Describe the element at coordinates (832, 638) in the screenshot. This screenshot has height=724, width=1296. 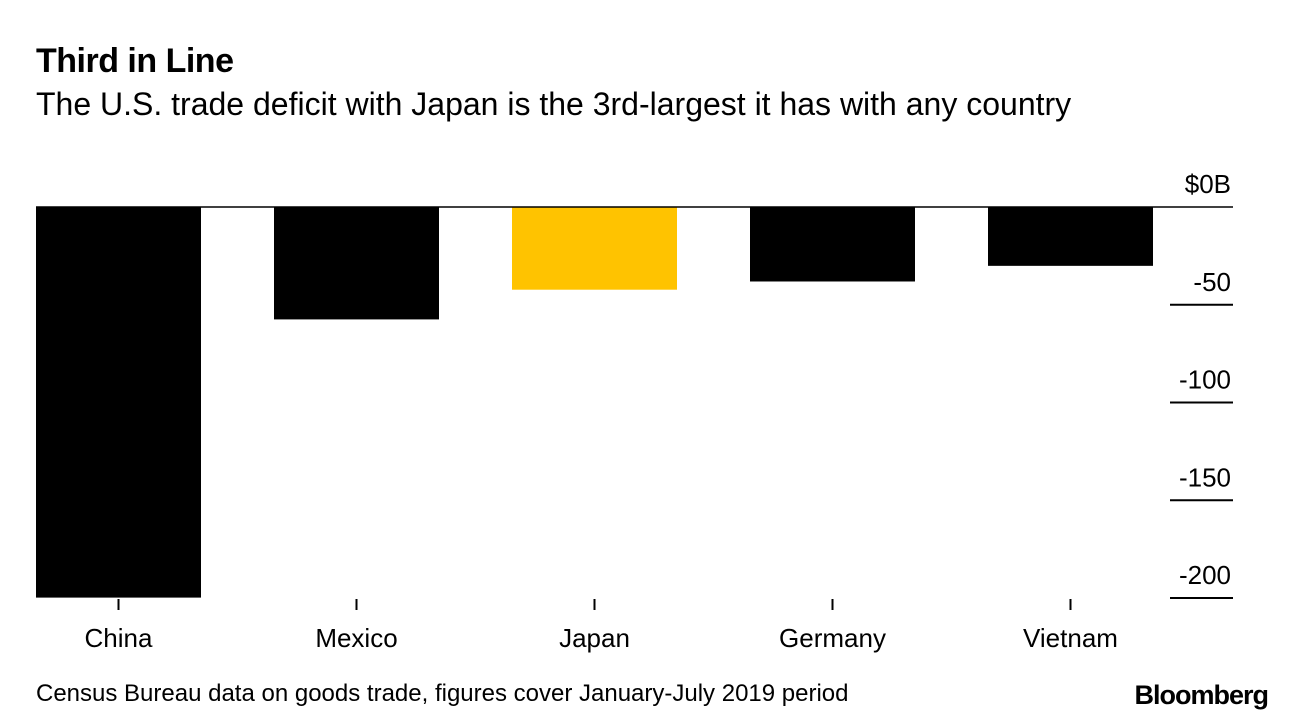
I see `x-label-germany: Germany` at that location.